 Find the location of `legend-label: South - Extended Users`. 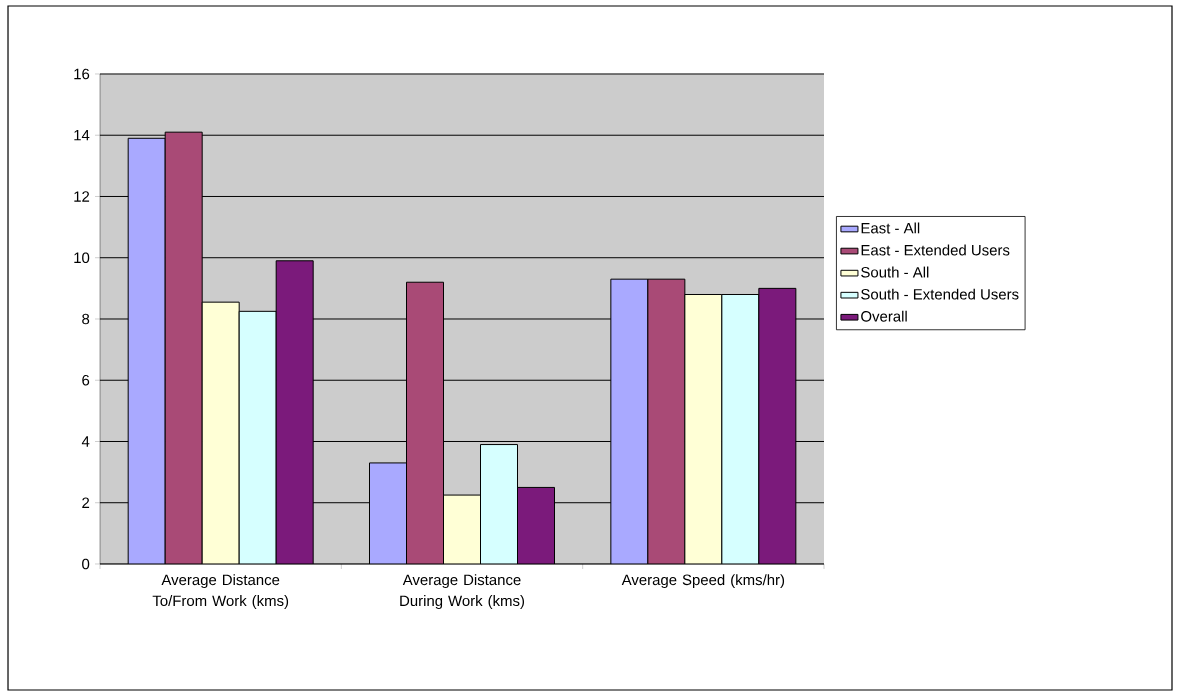

legend-label: South - Extended Users is located at coordinates (940, 294).